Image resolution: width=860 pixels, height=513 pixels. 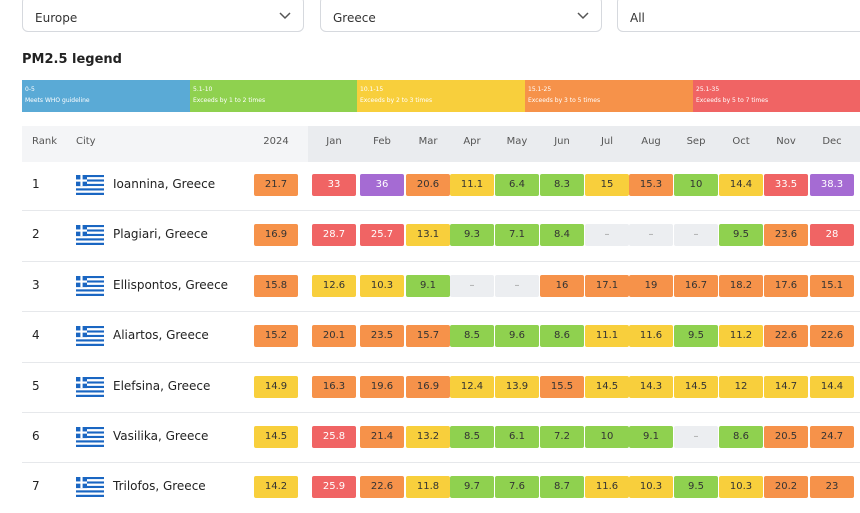 I want to click on month-value: 7.1, so click(x=517, y=235).